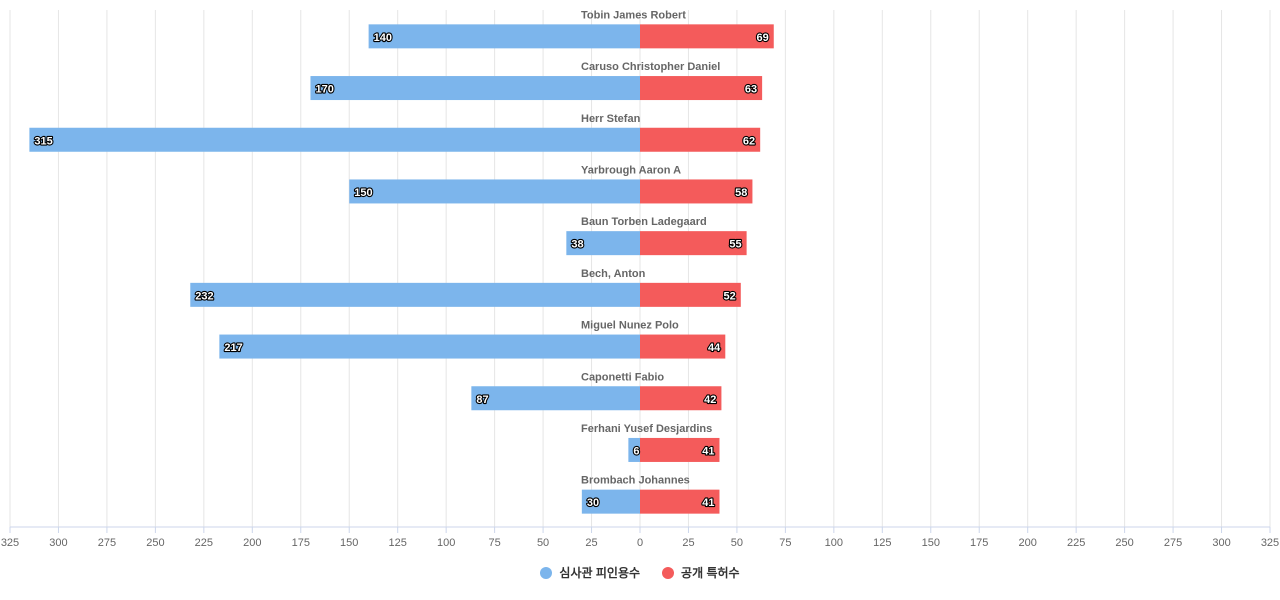 This screenshot has width=1280, height=600. I want to click on data-label-citations: 38, so click(577, 245).